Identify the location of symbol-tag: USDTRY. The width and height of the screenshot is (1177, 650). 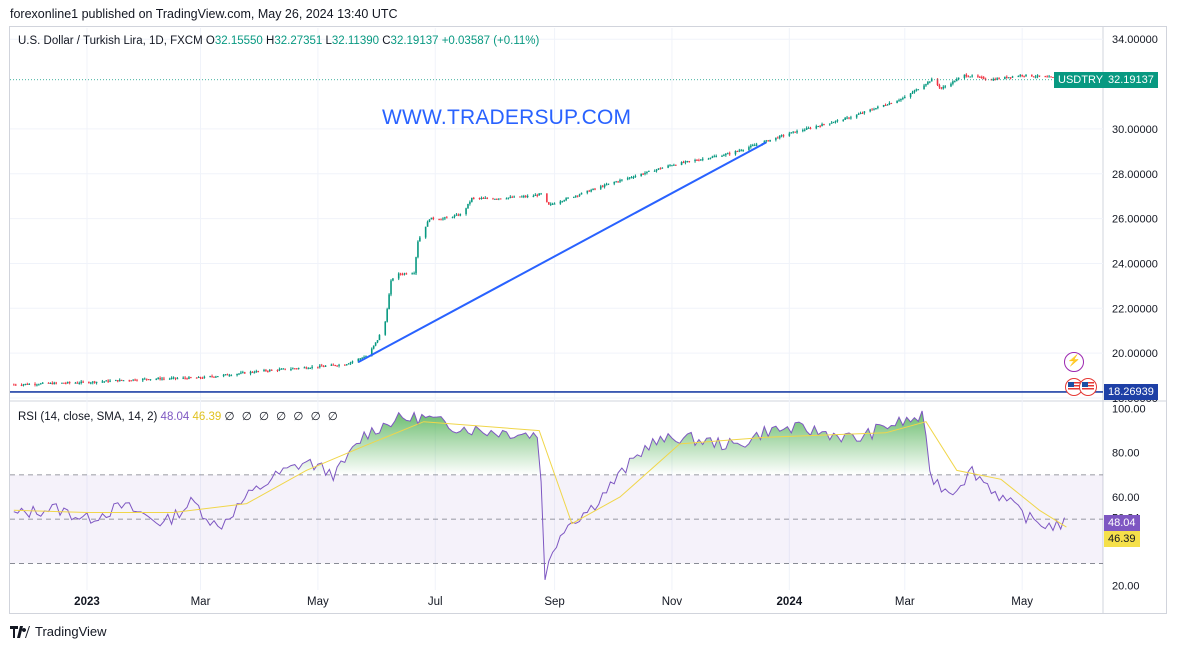
(1081, 79).